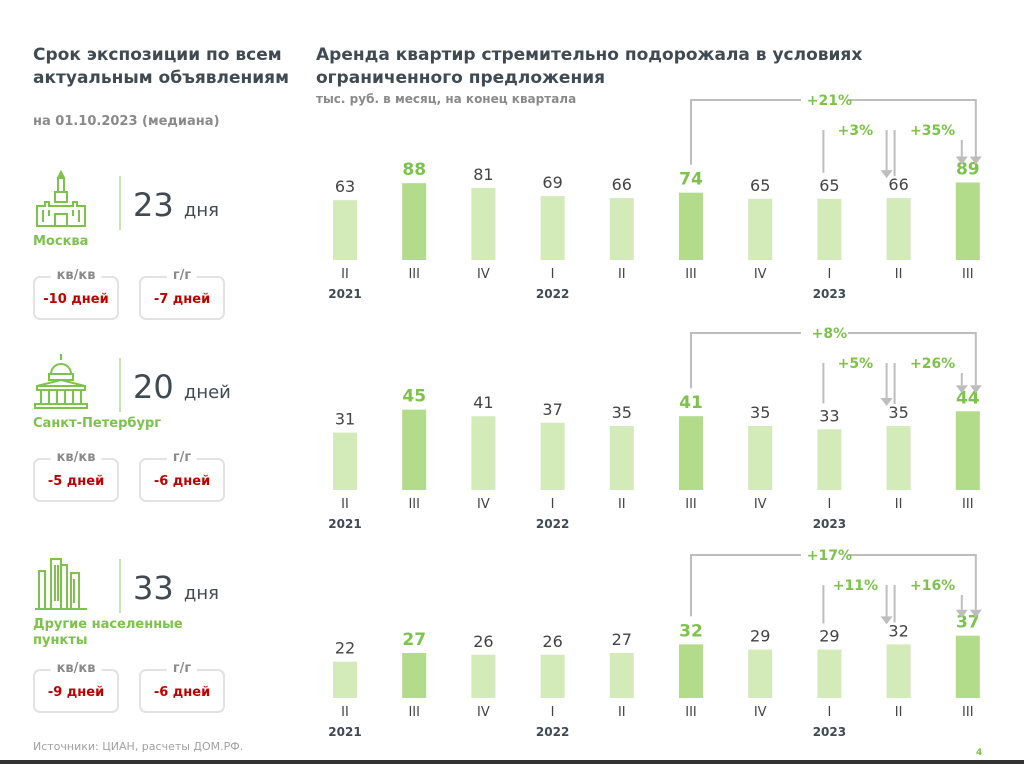 This screenshot has height=764, width=1024. What do you see at coordinates (76, 294) in the screenshot?
I see `qoq-box: кв/кв -10 дней` at bounding box center [76, 294].